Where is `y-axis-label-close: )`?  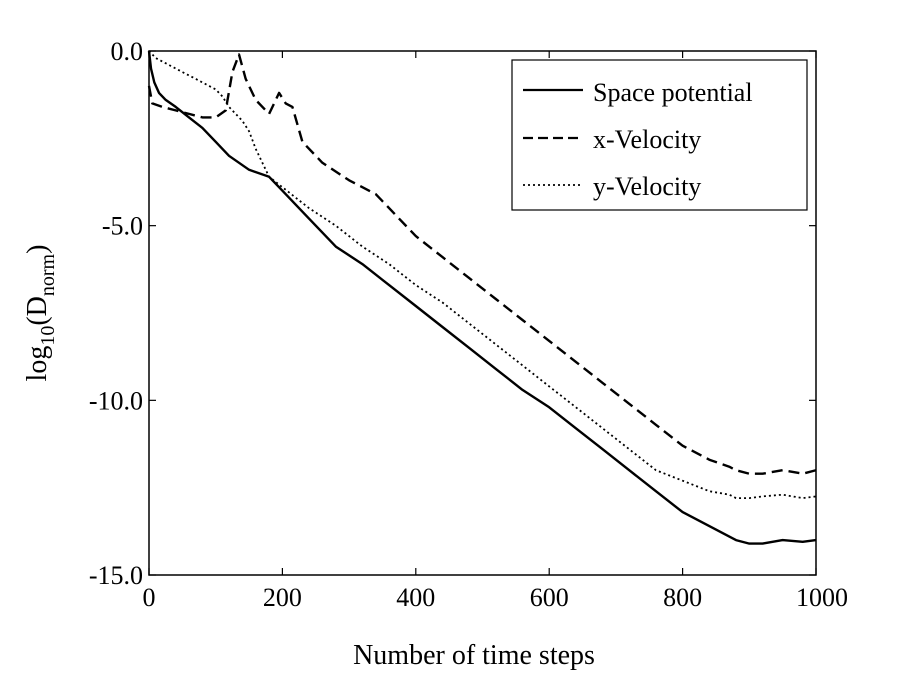 y-axis-label-close: ) is located at coordinates (37, 249).